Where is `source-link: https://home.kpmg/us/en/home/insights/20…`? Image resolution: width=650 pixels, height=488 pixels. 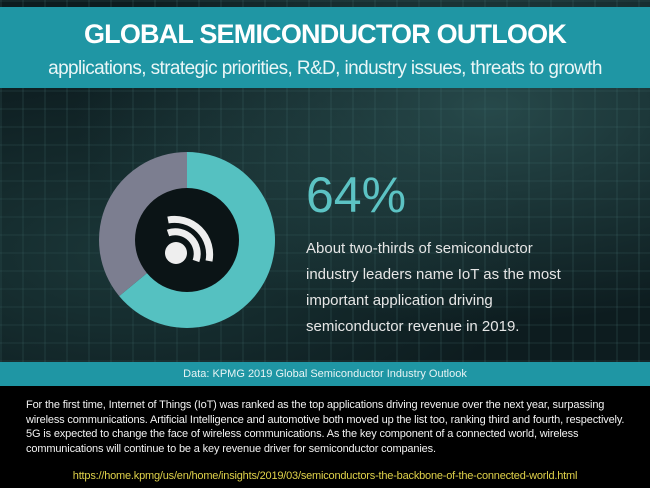 source-link: https://home.kpmg/us/en/home/insights/20… is located at coordinates (325, 476).